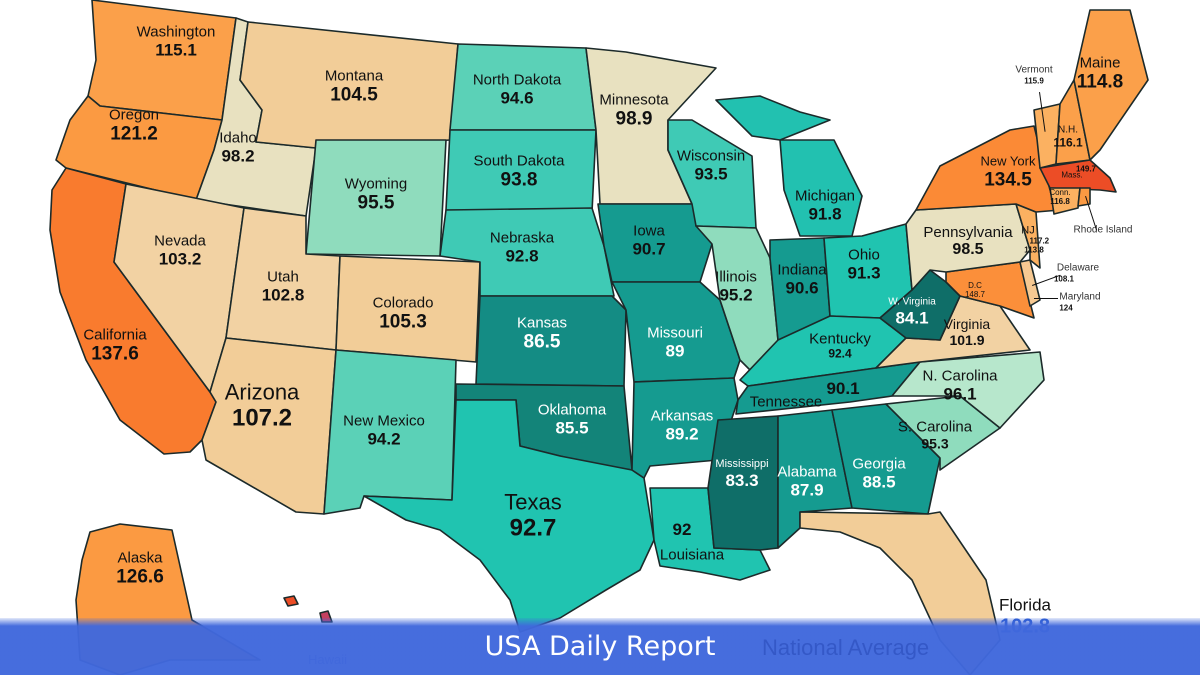  What do you see at coordinates (685, 428) in the screenshot?
I see `state-arkansas` at bounding box center [685, 428].